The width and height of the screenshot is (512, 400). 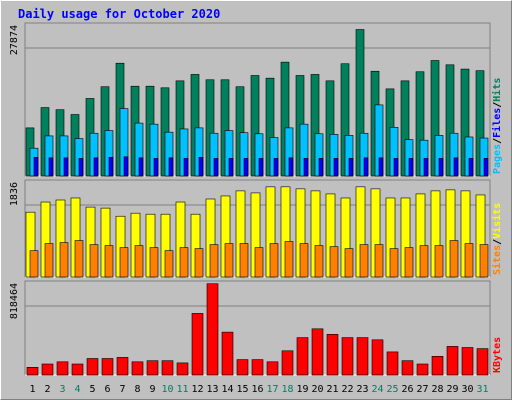 What do you see at coordinates (197, 389) in the screenshot?
I see `day-label: 12` at bounding box center [197, 389].